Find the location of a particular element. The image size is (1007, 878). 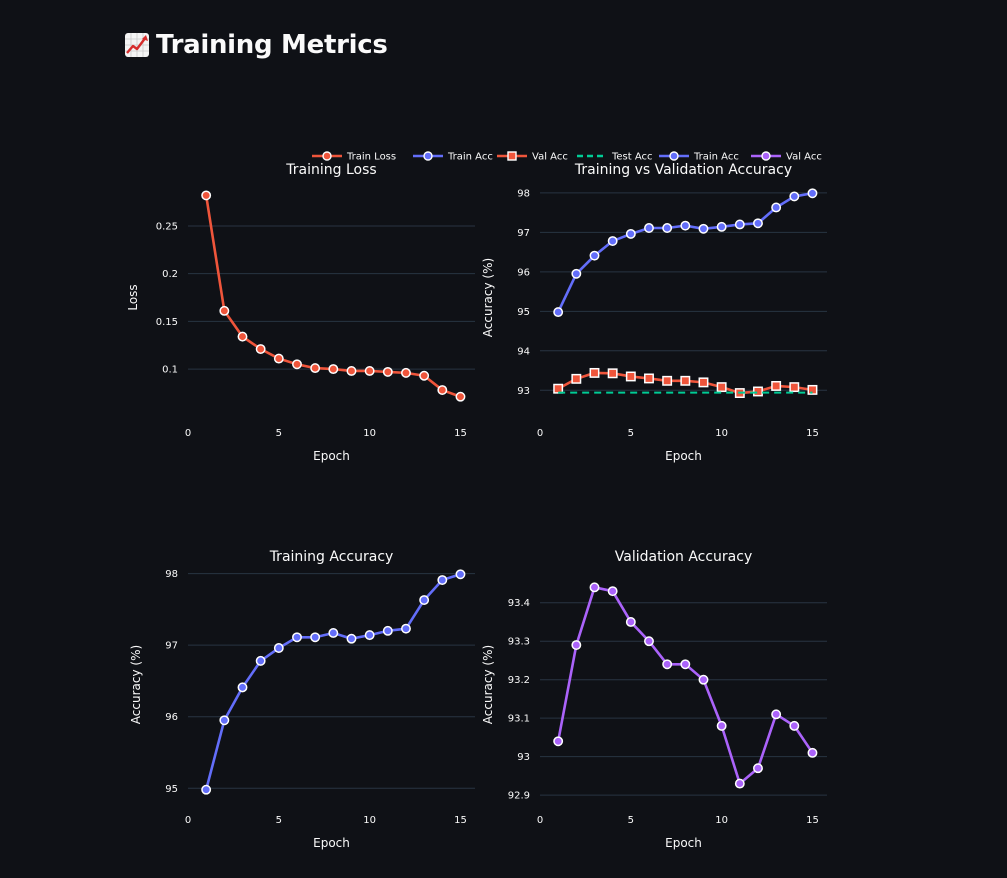

y-tick-label: 98 is located at coordinates (171, 574).